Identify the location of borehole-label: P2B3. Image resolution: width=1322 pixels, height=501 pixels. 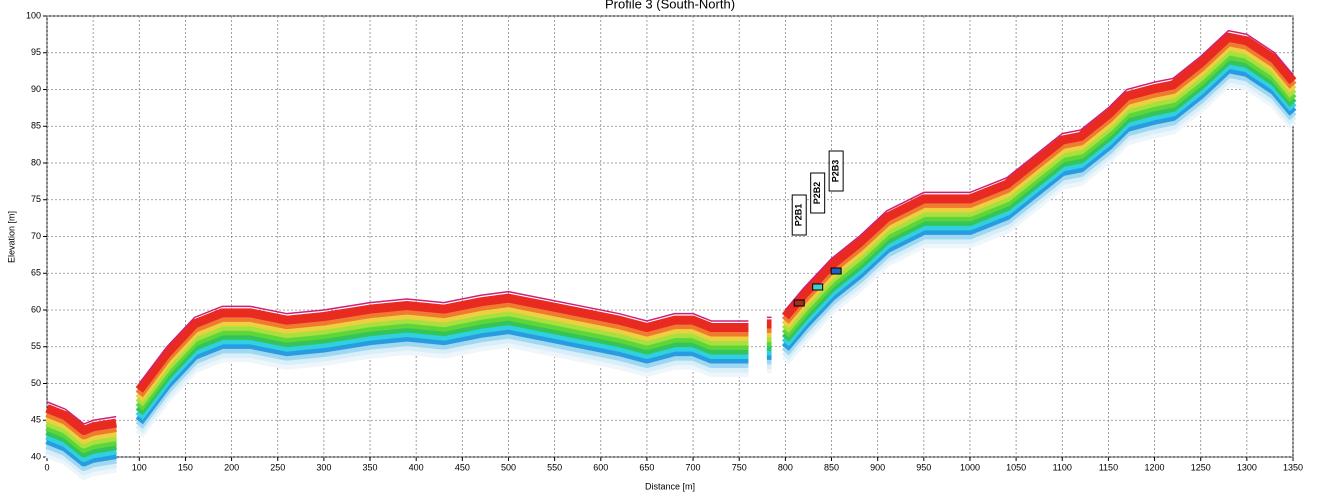
(836, 171).